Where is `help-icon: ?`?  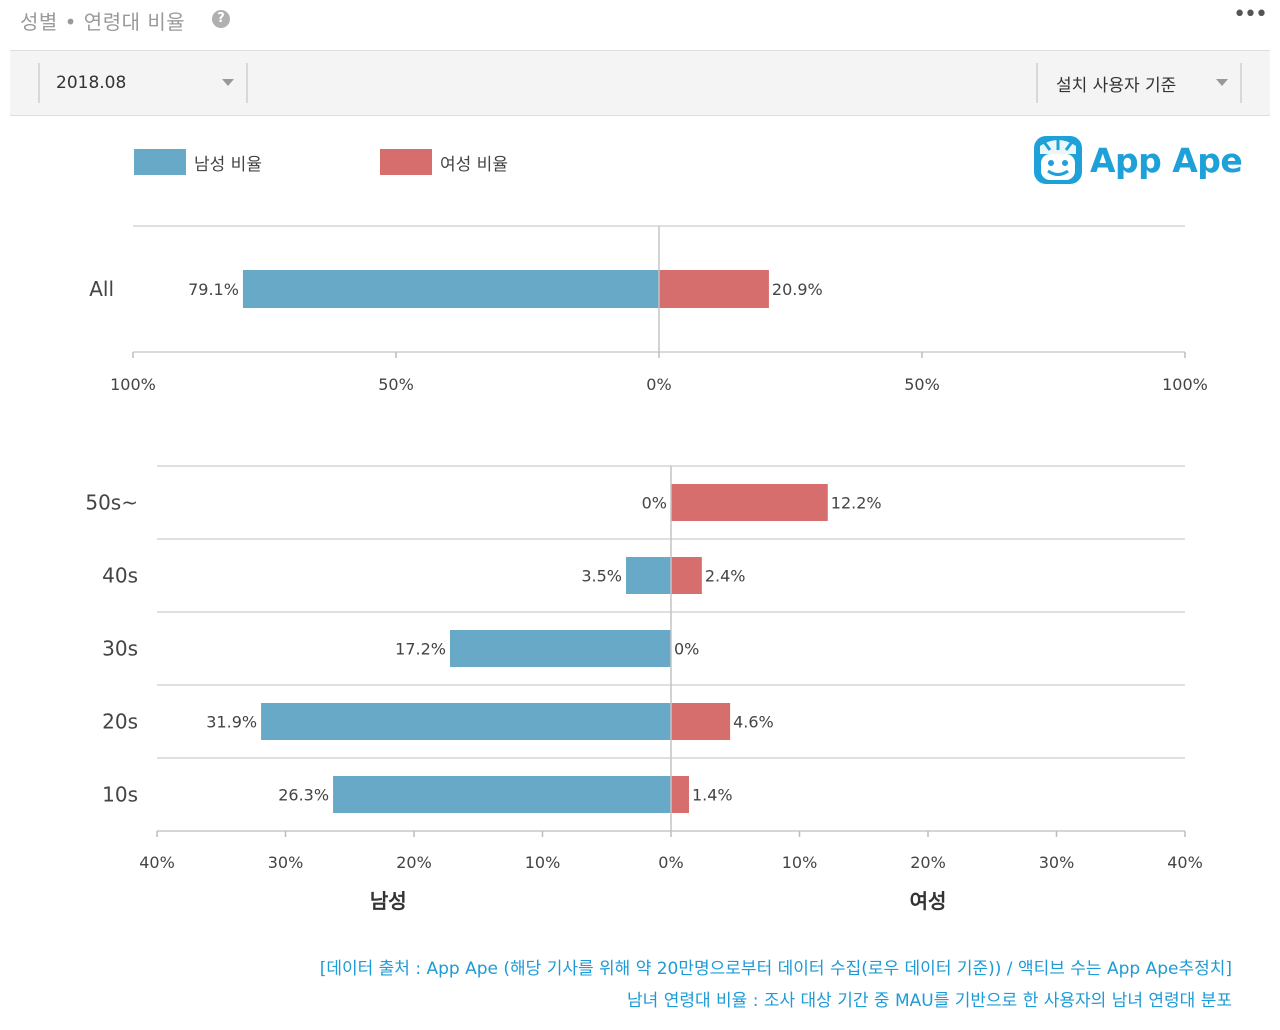
help-icon: ? is located at coordinates (221, 19).